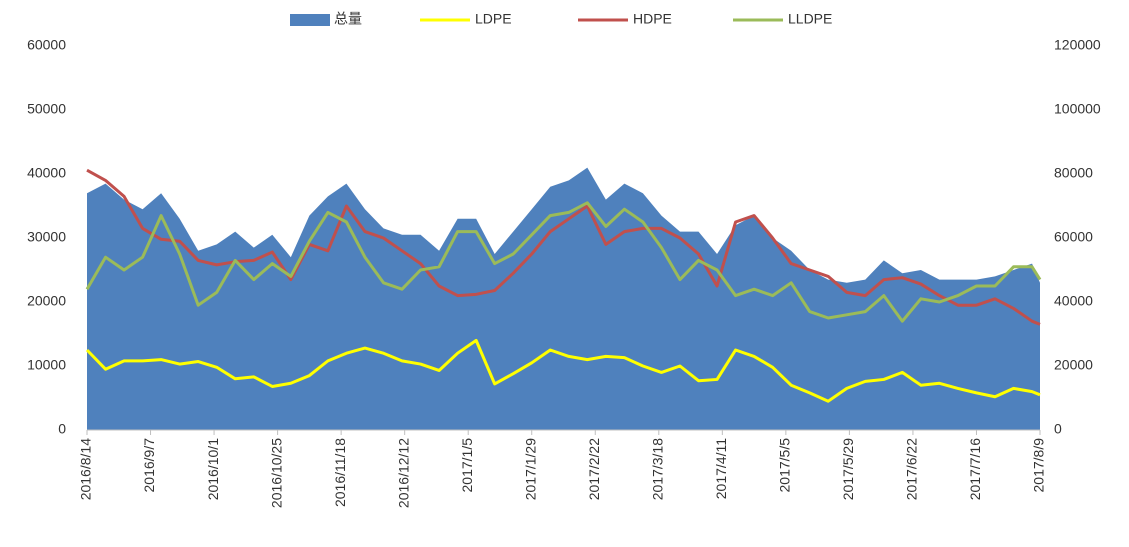 Image resolution: width=1129 pixels, height=547 pixels. Describe the element at coordinates (721, 468) in the screenshot. I see `x-tick-label: 2017/4/11` at that location.